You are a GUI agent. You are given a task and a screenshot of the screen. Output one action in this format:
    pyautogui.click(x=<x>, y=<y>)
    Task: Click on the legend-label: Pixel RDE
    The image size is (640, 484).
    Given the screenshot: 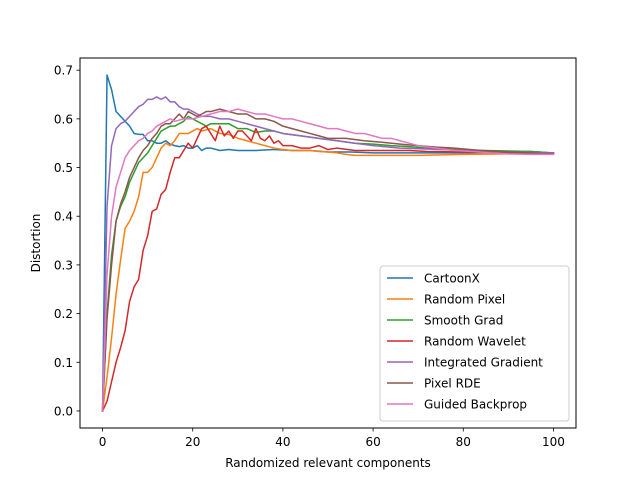 What is the action you would take?
    pyautogui.click(x=452, y=384)
    